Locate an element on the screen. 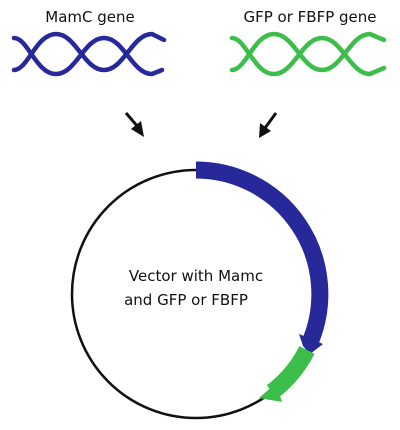 Image resolution: width=400 pixels, height=430 pixels. gfp-segment-arrowhead is located at coordinates (270, 392).